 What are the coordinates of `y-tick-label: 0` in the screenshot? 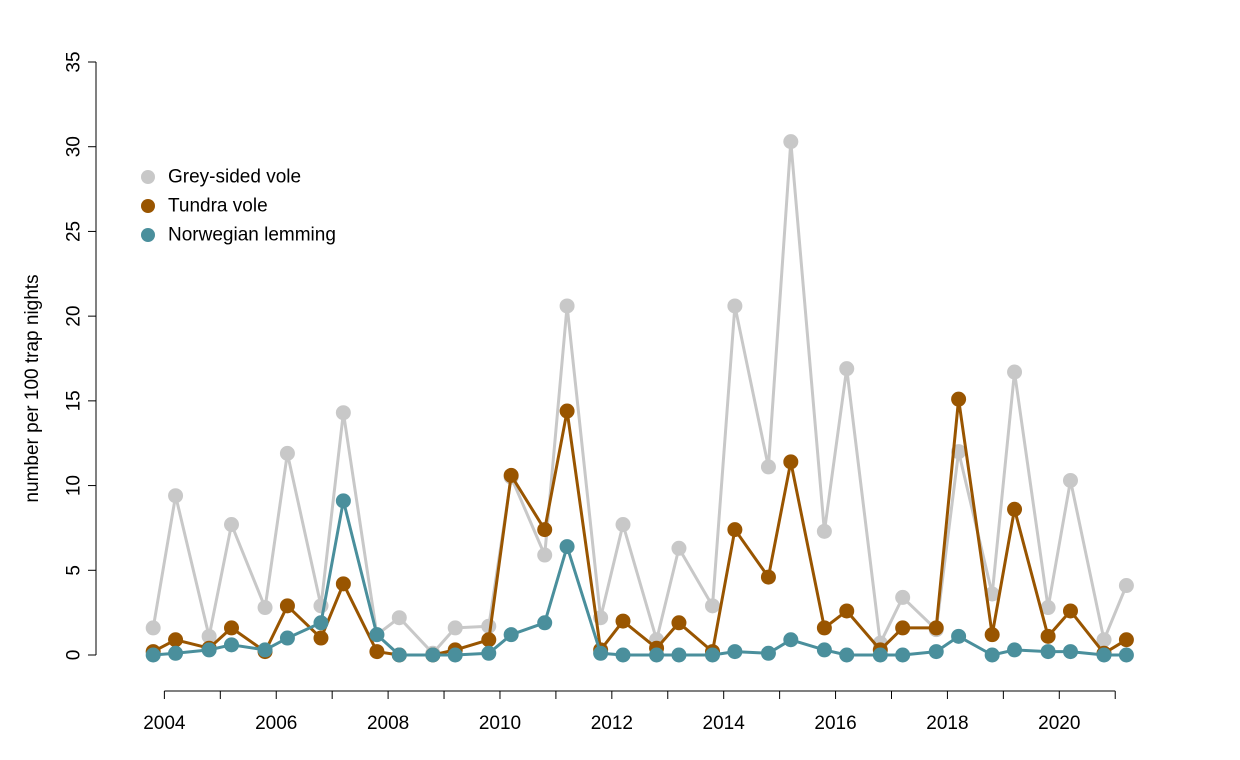 It's located at (74, 655).